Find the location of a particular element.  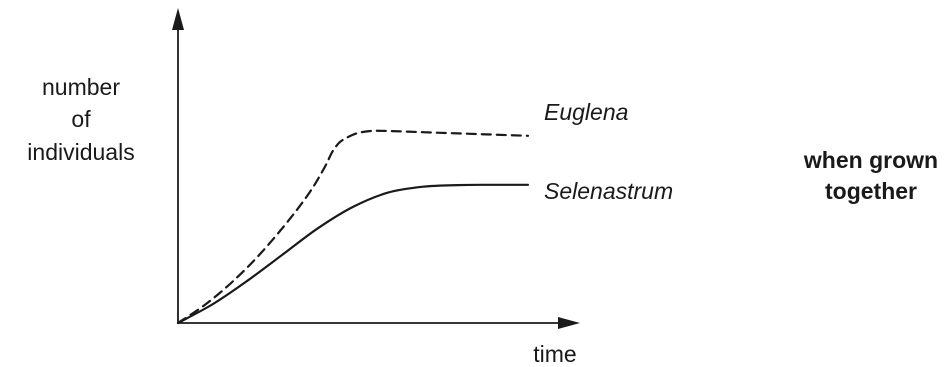

annotation-line-2: together is located at coordinates (871, 191).